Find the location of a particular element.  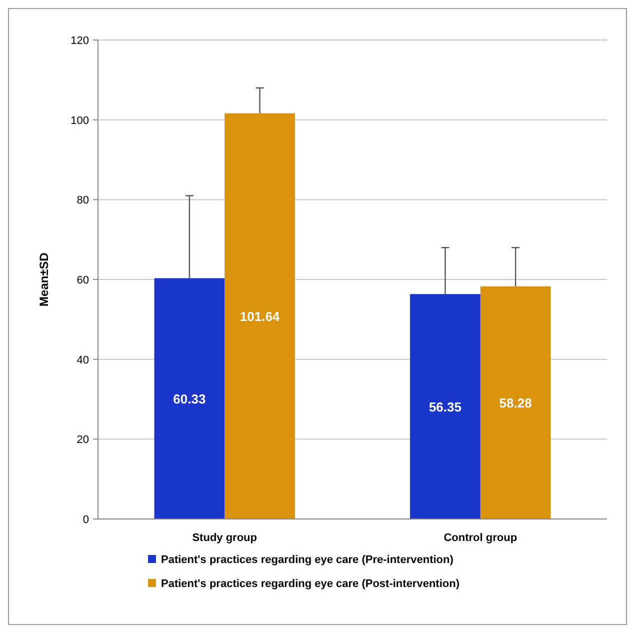

data-label: 58.28 is located at coordinates (515, 403).